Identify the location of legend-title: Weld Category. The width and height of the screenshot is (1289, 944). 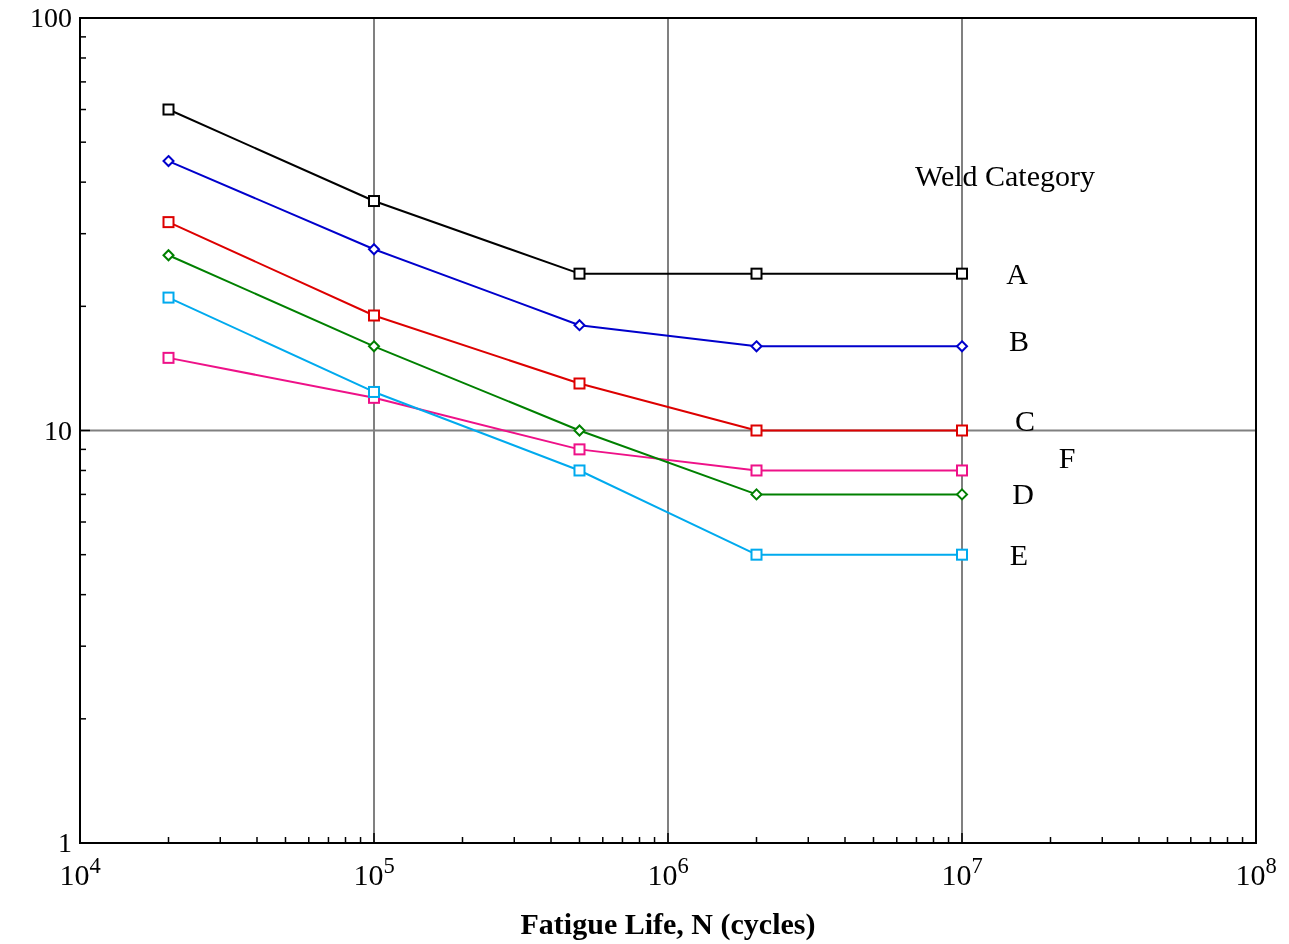
(1005, 175).